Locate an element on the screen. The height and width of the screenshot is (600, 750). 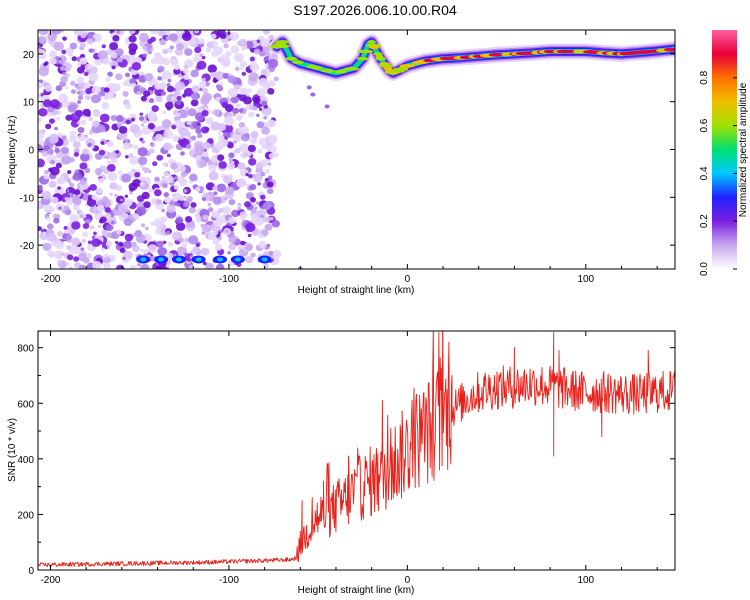
spectrogram-x-tick-label: 0 is located at coordinates (408, 279).